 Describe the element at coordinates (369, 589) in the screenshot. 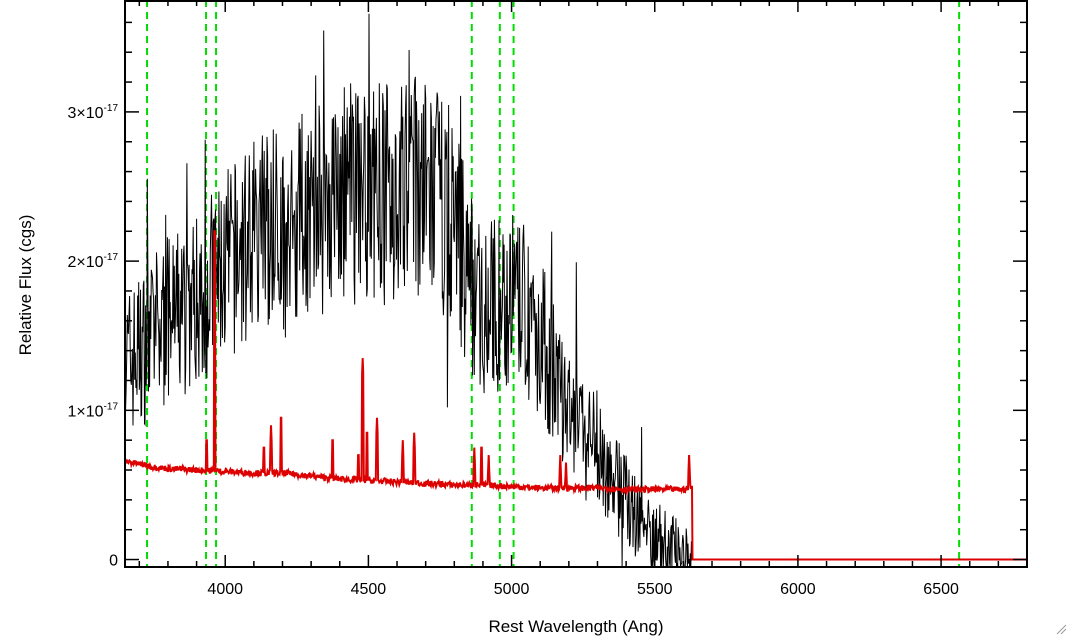

I see `x-tick-label: 4500` at that location.